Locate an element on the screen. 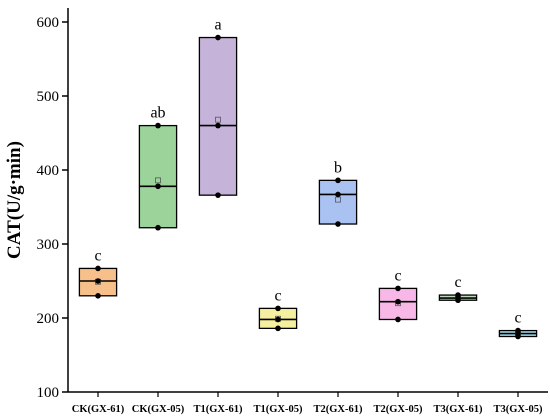  significance-label: b is located at coordinates (338, 167).